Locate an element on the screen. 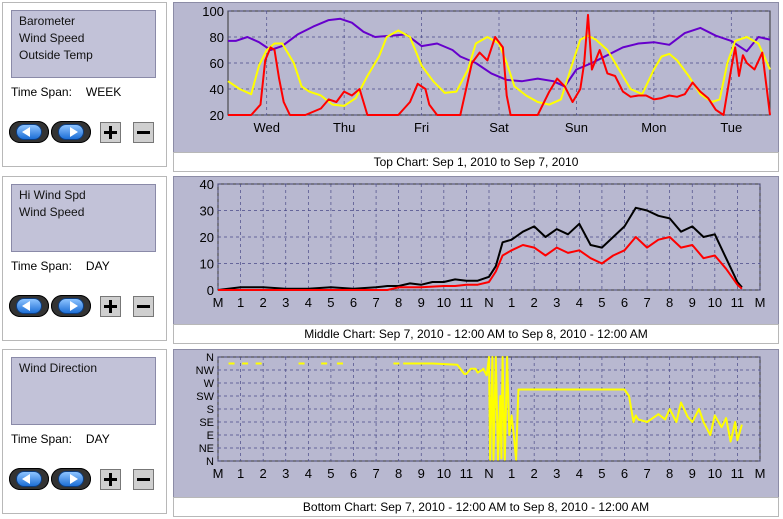  control-panel-bottom: Wind Direction Time Span: DAY is located at coordinates (84, 431).